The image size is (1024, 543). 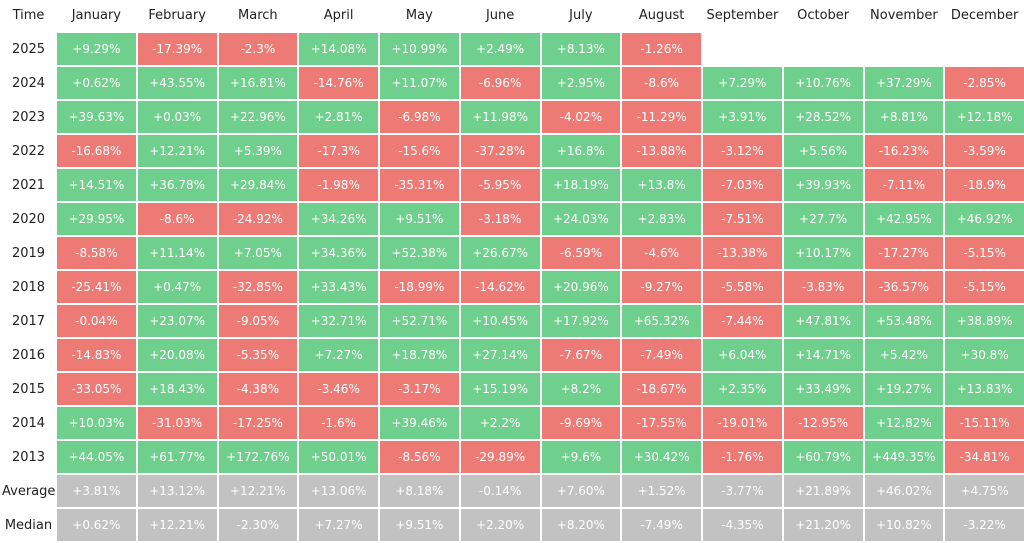 What do you see at coordinates (983, 219) in the screenshot?
I see `return-cell: +46.92%` at bounding box center [983, 219].